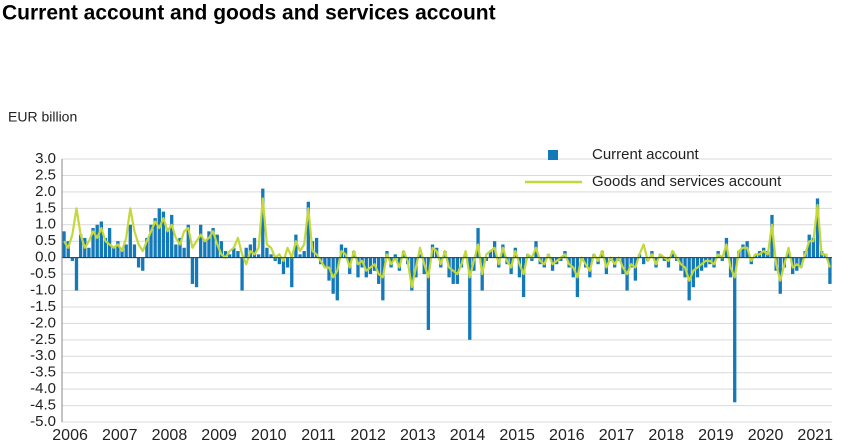  I want to click on x-tick-label: 2015, so click(517, 435).